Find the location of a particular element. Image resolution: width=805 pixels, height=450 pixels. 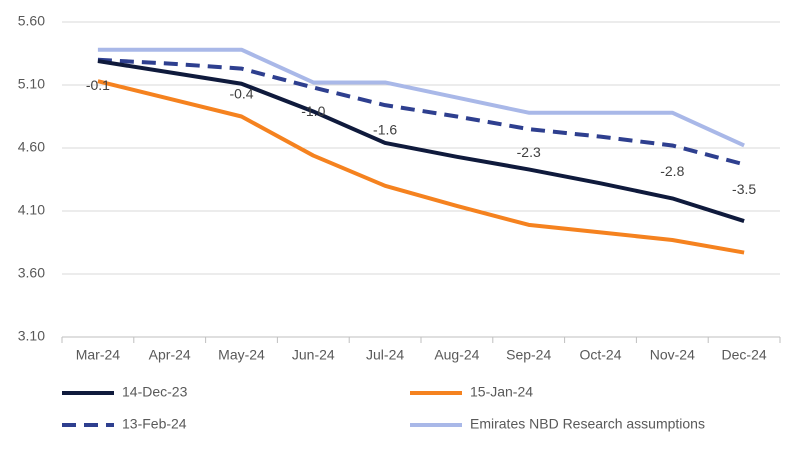

annotation: -0.4 is located at coordinates (241, 93).